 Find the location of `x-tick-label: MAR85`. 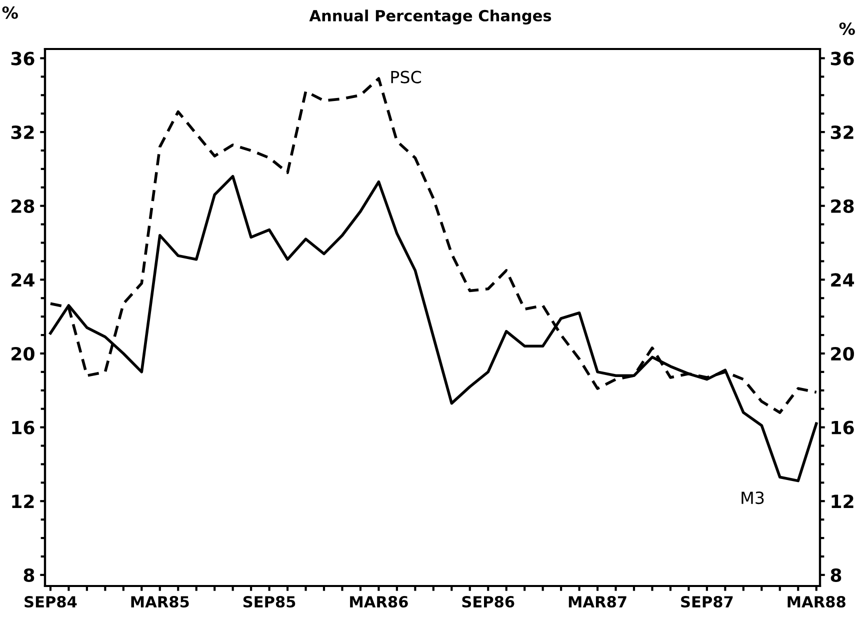

x-tick-label: MAR85 is located at coordinates (160, 602).